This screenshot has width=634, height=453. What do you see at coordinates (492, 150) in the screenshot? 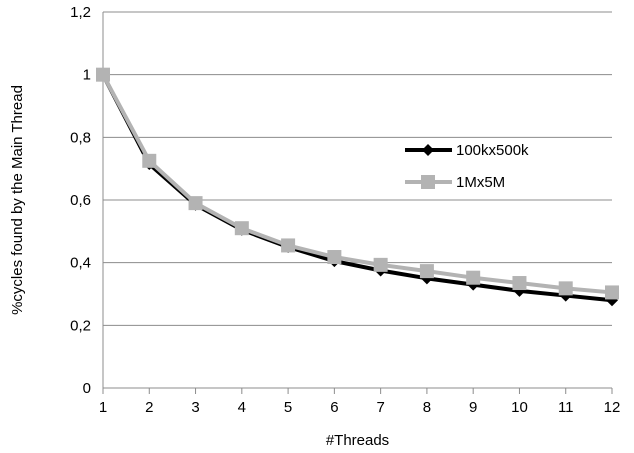
I see `legend-label: 100kx500k` at bounding box center [492, 150].